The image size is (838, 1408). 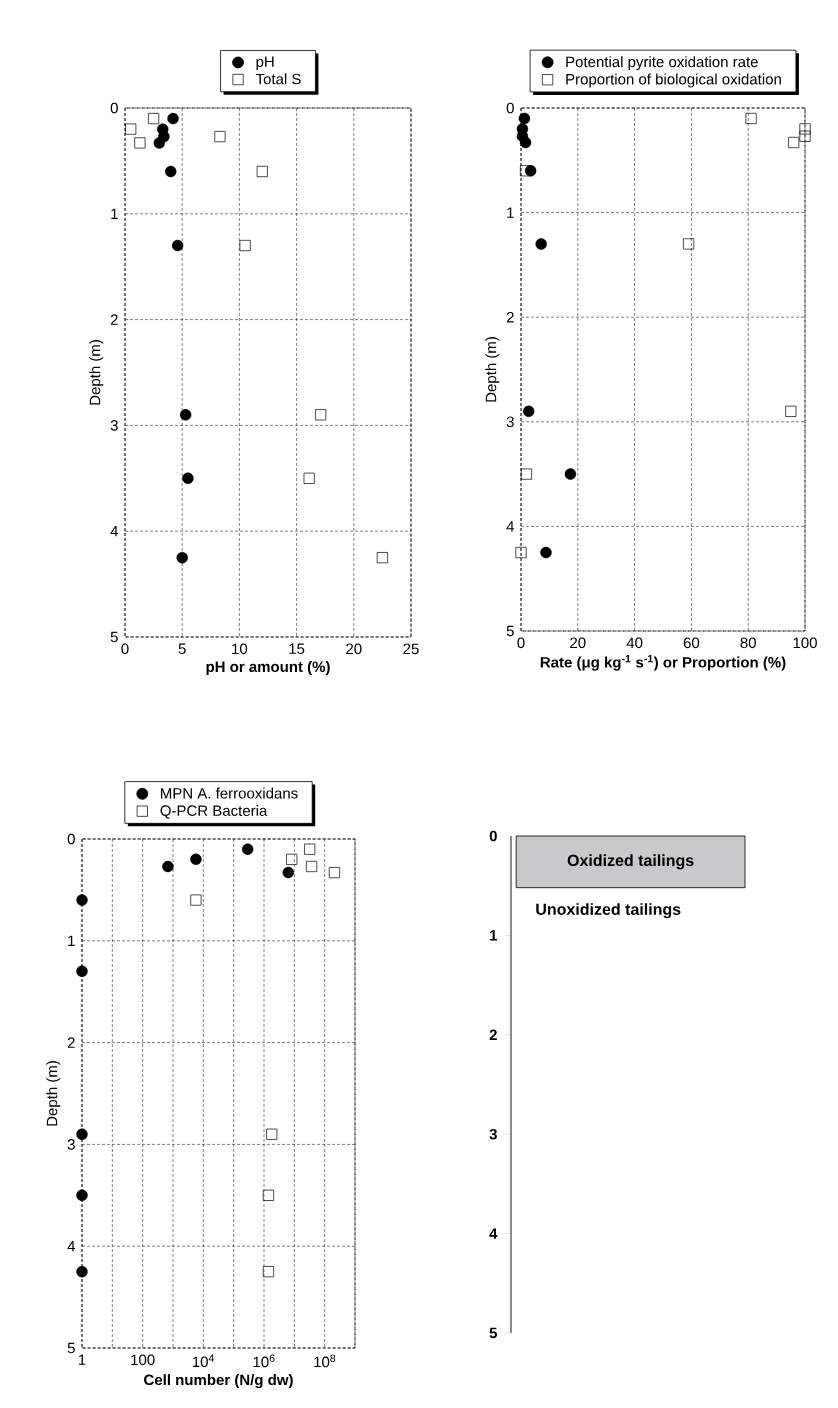 I want to click on x-tick-label: 10$^{6}$, so click(x=264, y=1361).